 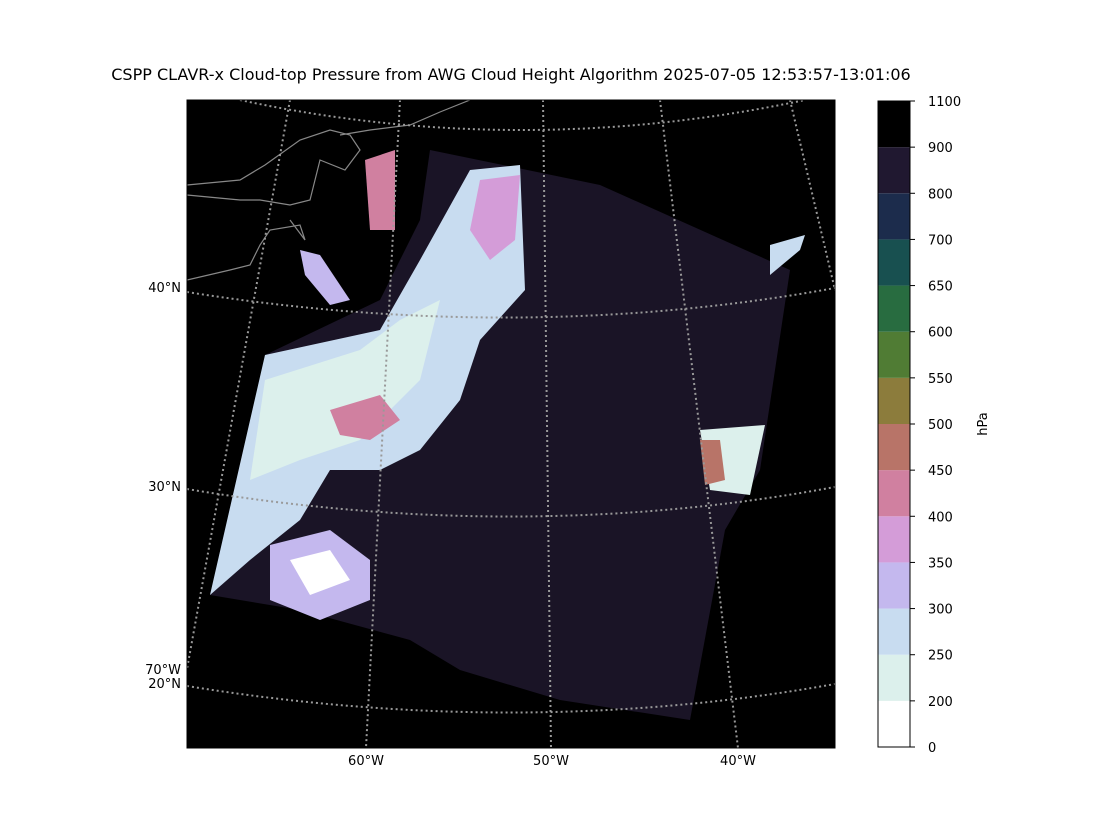 What do you see at coordinates (164, 487) in the screenshot?
I see `lat-label: 30°N` at bounding box center [164, 487].